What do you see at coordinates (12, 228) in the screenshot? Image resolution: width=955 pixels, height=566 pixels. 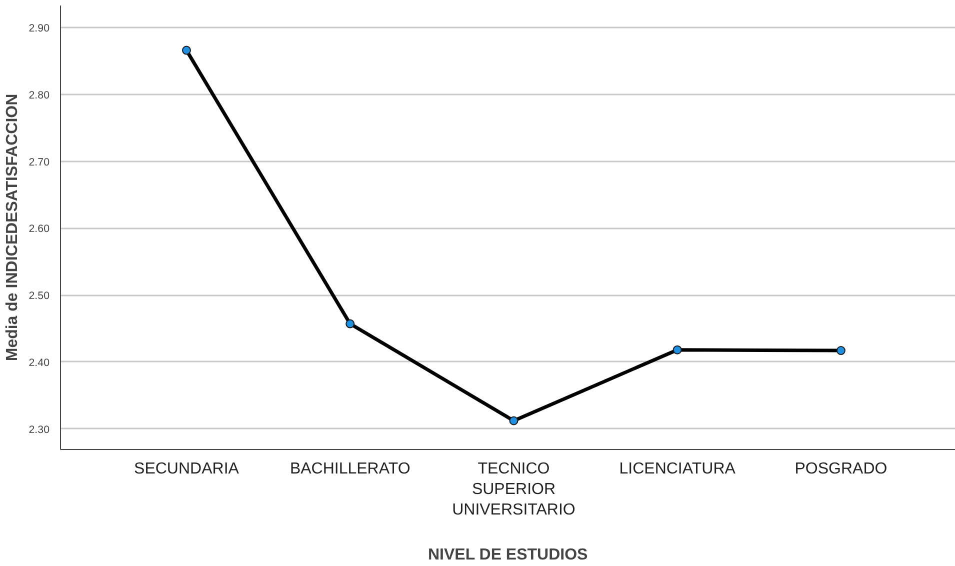 I see `y-axis-title: Media de INDICEDESATISFACCION` at bounding box center [12, 228].